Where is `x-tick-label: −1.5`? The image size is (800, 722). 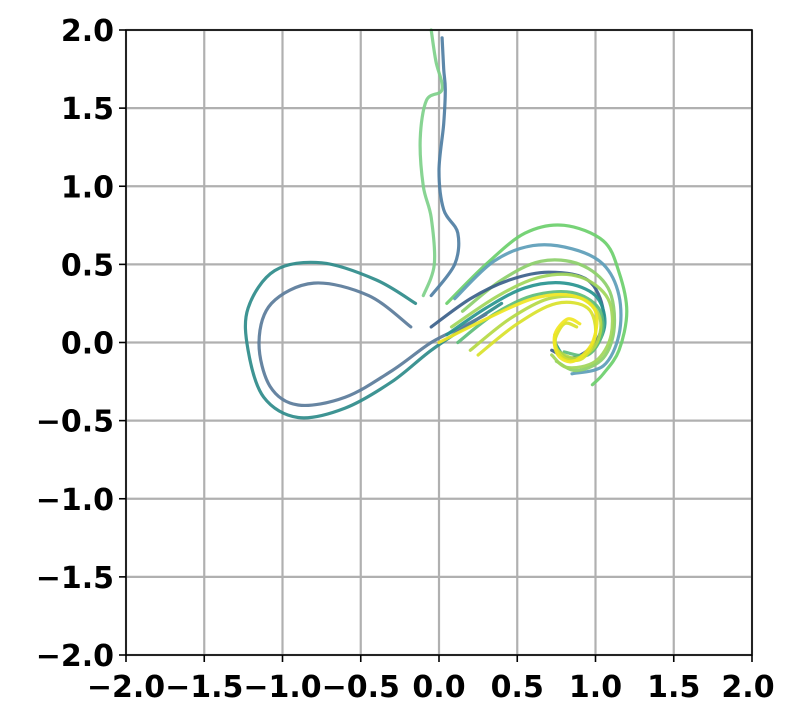 x-tick-label: −1.5 is located at coordinates (204, 687).